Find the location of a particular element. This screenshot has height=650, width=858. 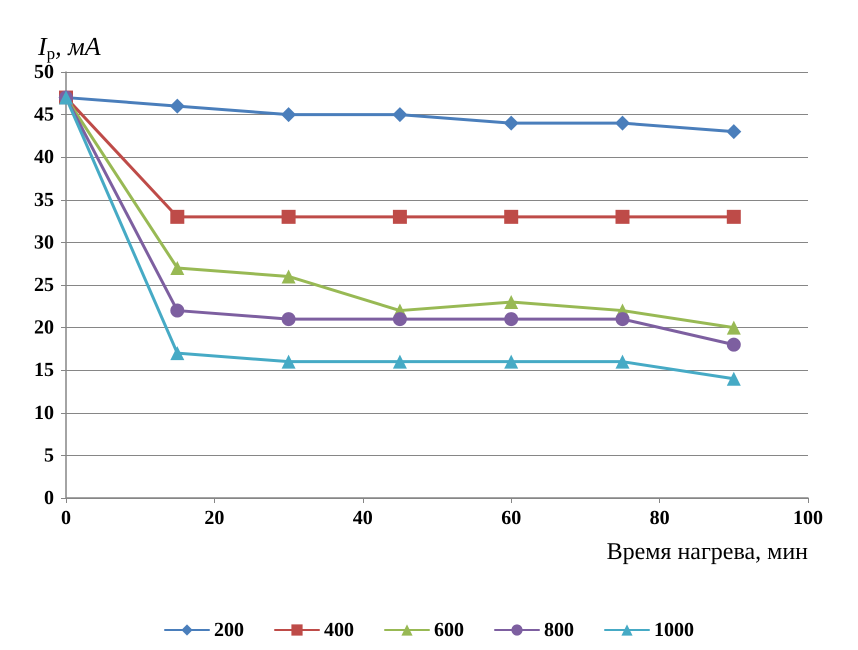

x-tick-label: 20 is located at coordinates (214, 518).